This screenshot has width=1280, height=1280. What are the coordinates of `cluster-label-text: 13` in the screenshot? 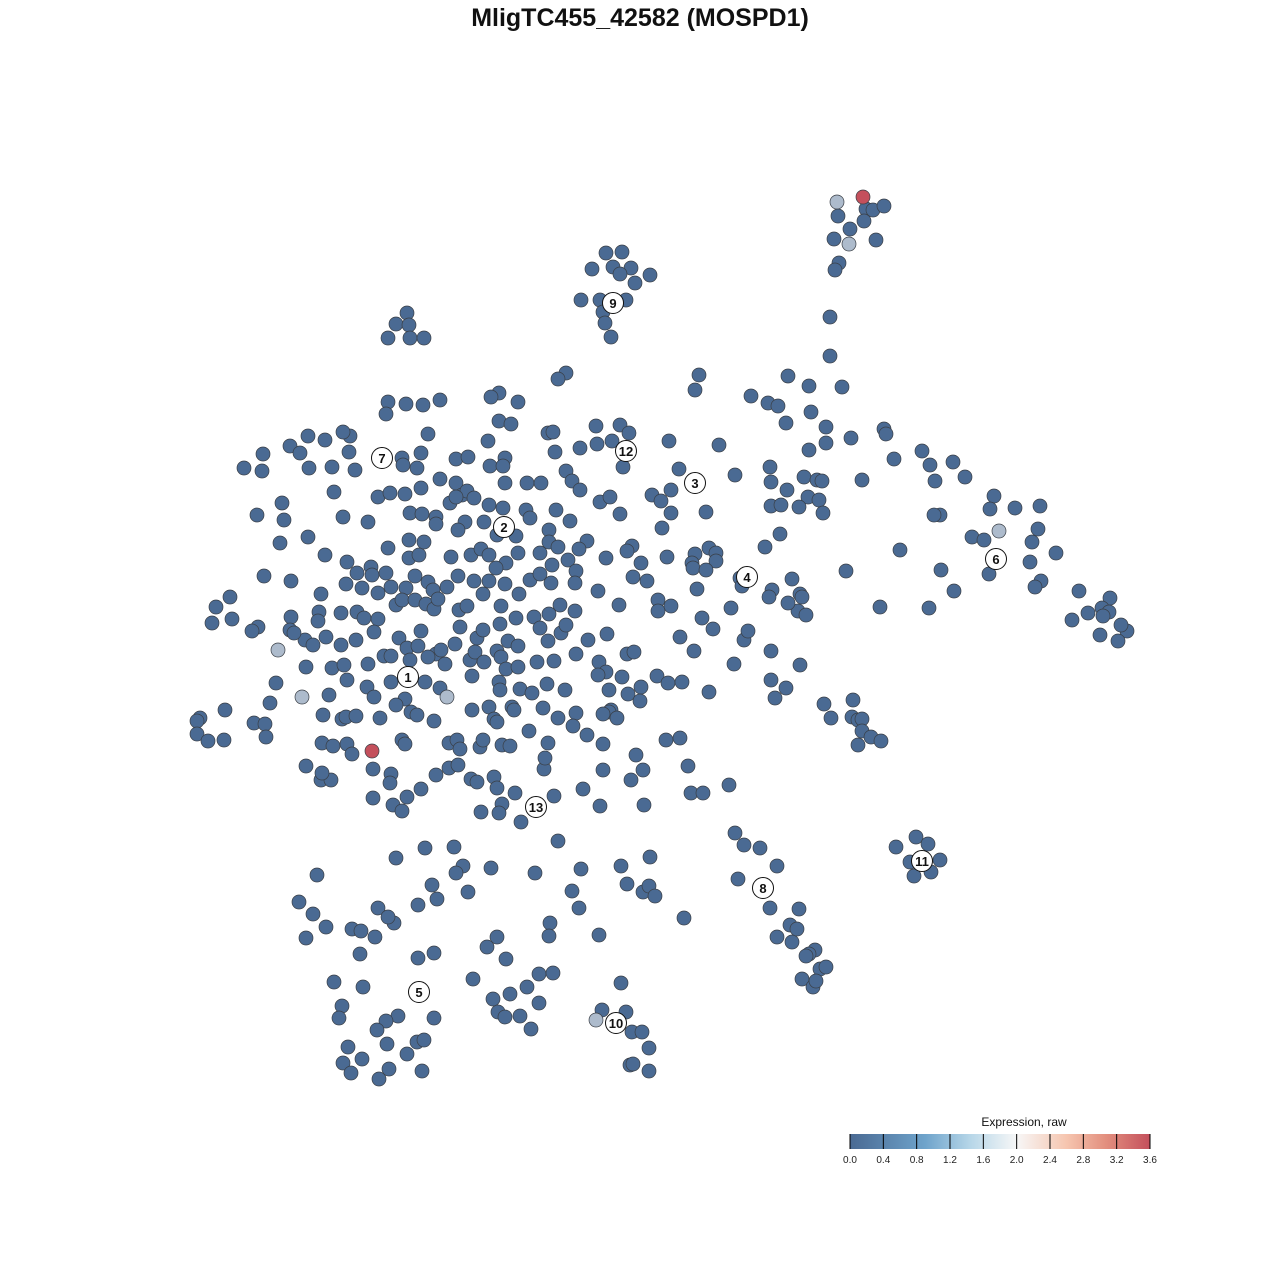 It's located at (536, 807).